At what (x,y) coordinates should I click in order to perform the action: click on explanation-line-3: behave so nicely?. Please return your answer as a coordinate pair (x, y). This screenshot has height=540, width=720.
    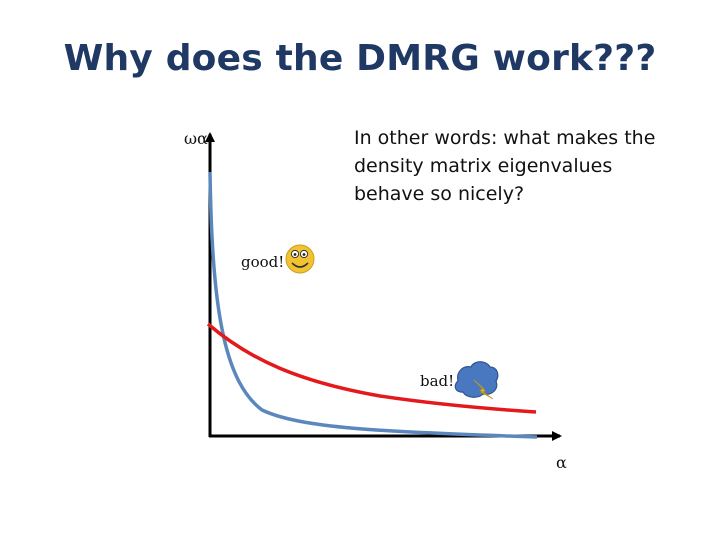
    Looking at the image, I should click on (439, 194).